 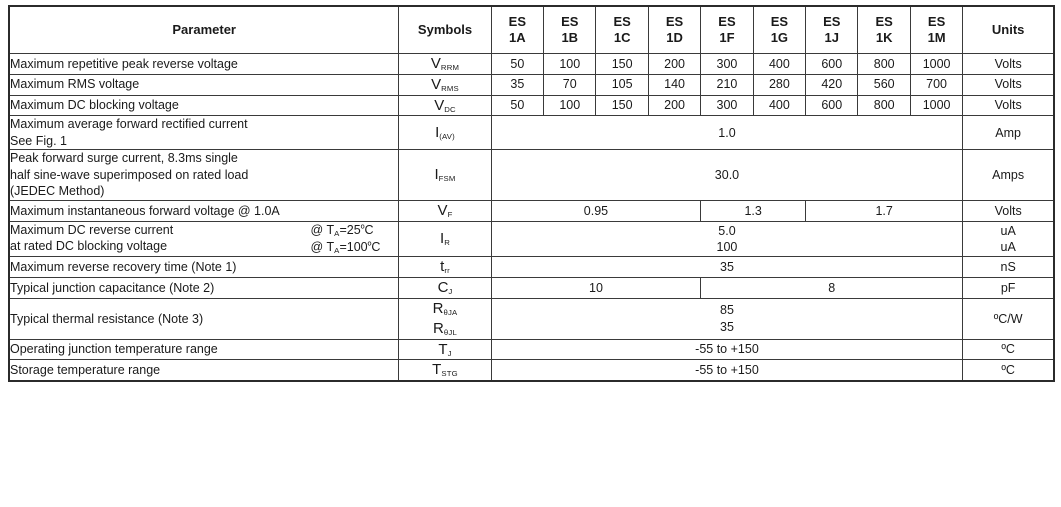 What do you see at coordinates (727, 310) in the screenshot?
I see `text-line: 85` at bounding box center [727, 310].